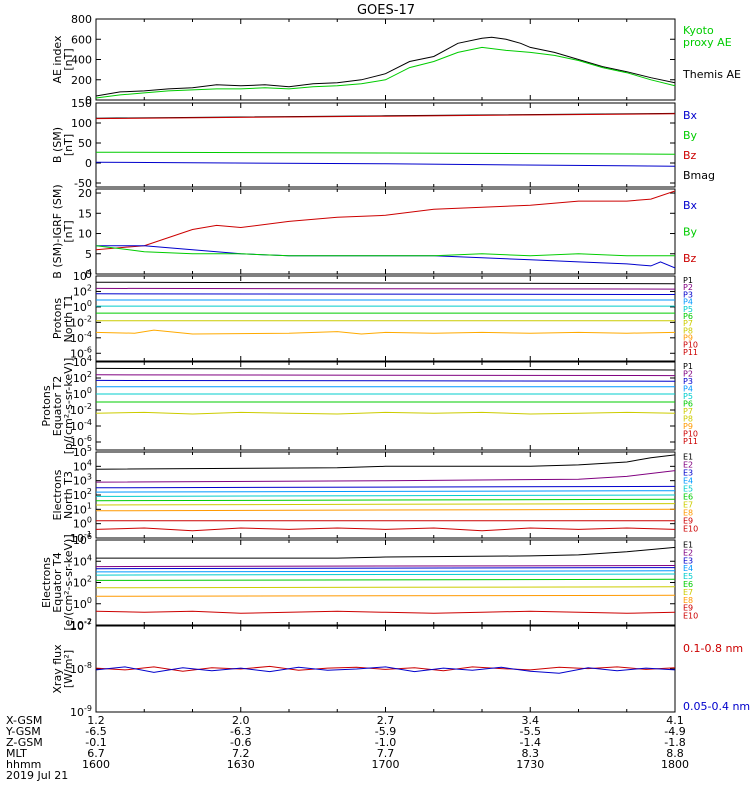 Image resolution: width=750 pixels, height=800 pixels. What do you see at coordinates (385, 731) in the screenshot?
I see `x-tick-value: -5.9` at bounding box center [385, 731].